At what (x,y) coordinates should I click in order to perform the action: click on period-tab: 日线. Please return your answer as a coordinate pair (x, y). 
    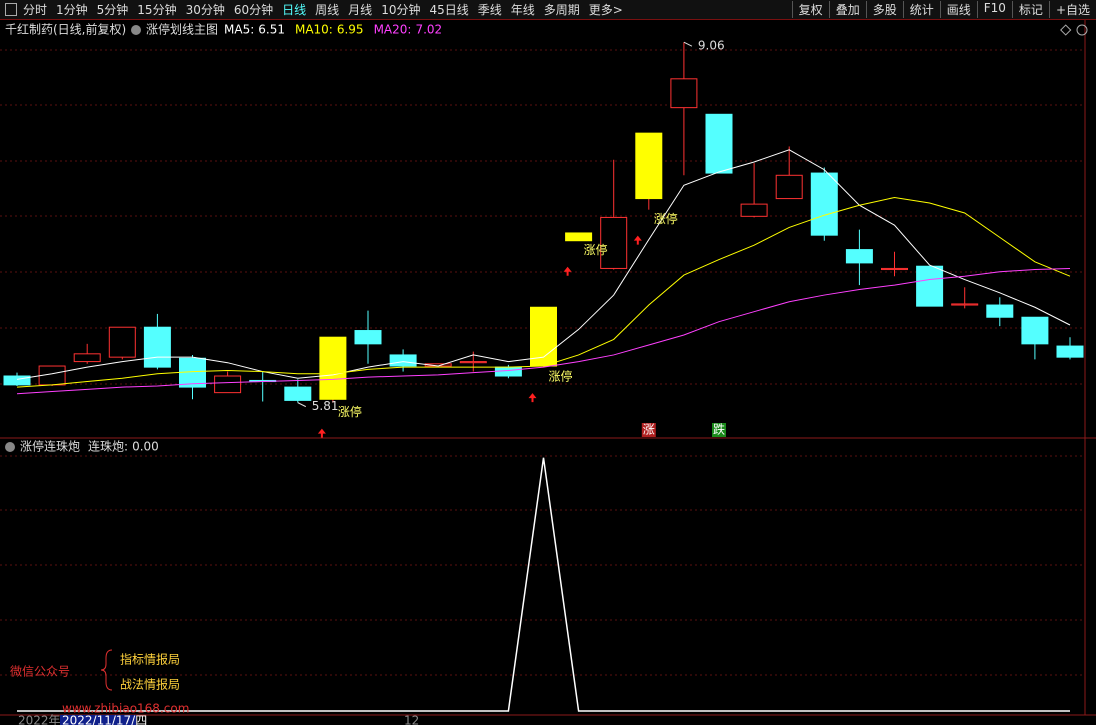
    Looking at the image, I should click on (294, 10).